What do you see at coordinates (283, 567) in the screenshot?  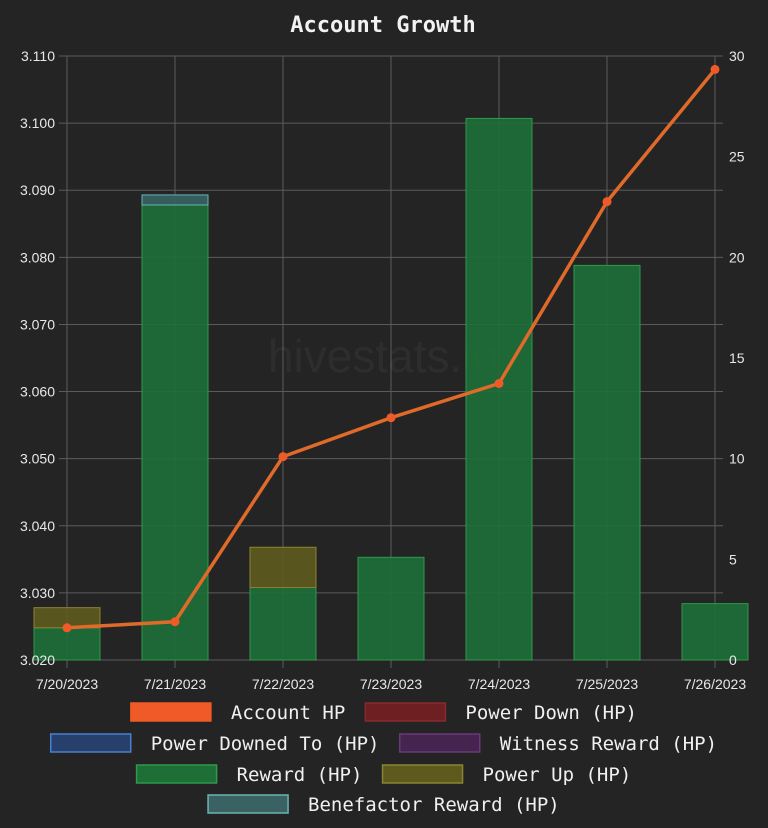 I see `bar-power-up-hp` at bounding box center [283, 567].